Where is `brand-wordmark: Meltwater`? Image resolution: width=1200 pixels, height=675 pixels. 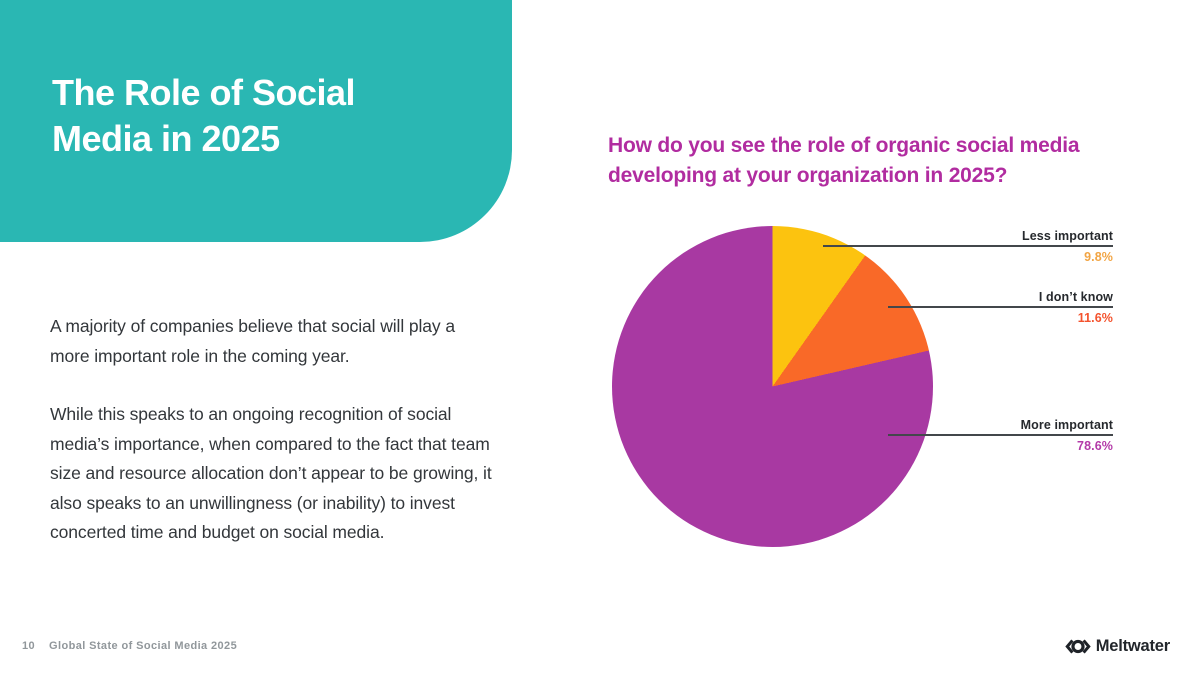
brand-wordmark: Meltwater is located at coordinates (1133, 646).